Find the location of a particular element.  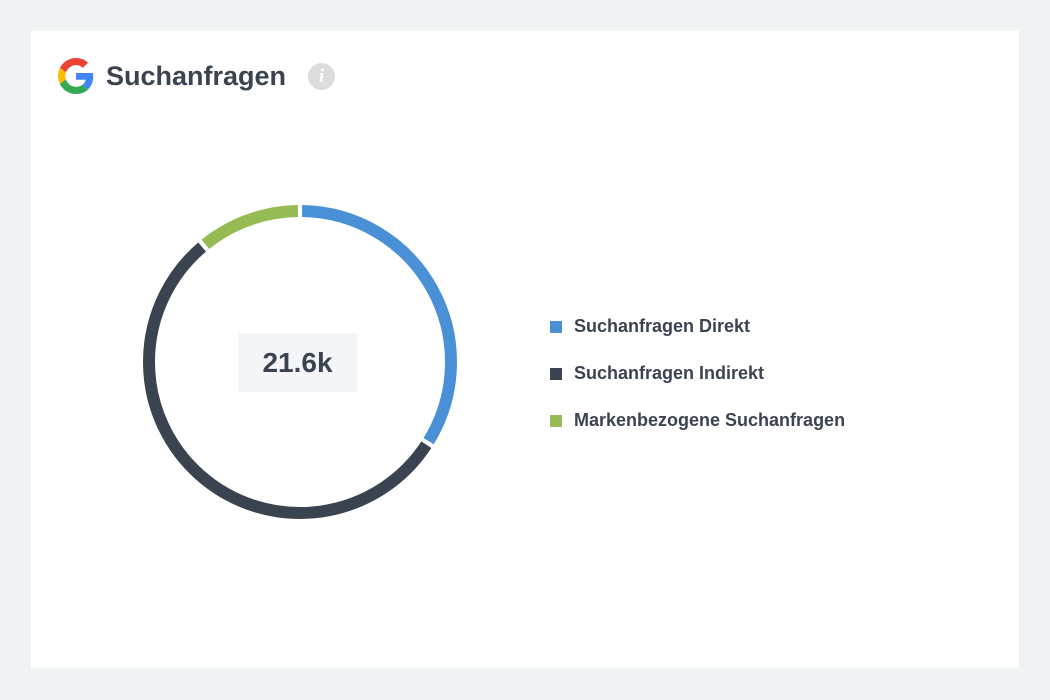

legend-label-marken: Markenbezogene Suchanfragen is located at coordinates (710, 420).